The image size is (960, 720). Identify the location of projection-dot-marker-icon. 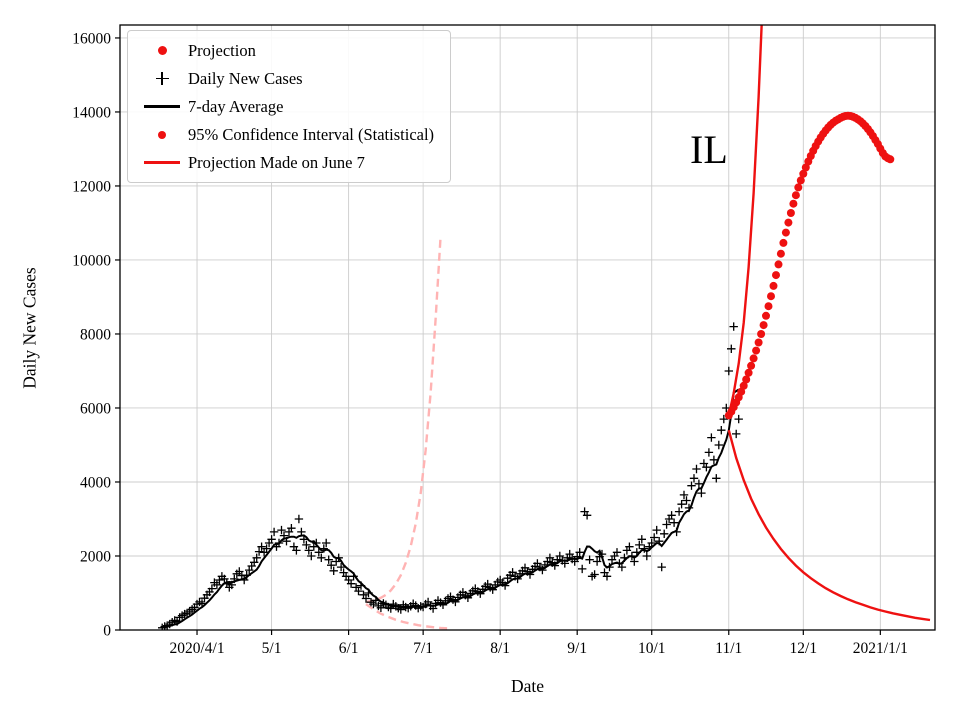
(162, 50).